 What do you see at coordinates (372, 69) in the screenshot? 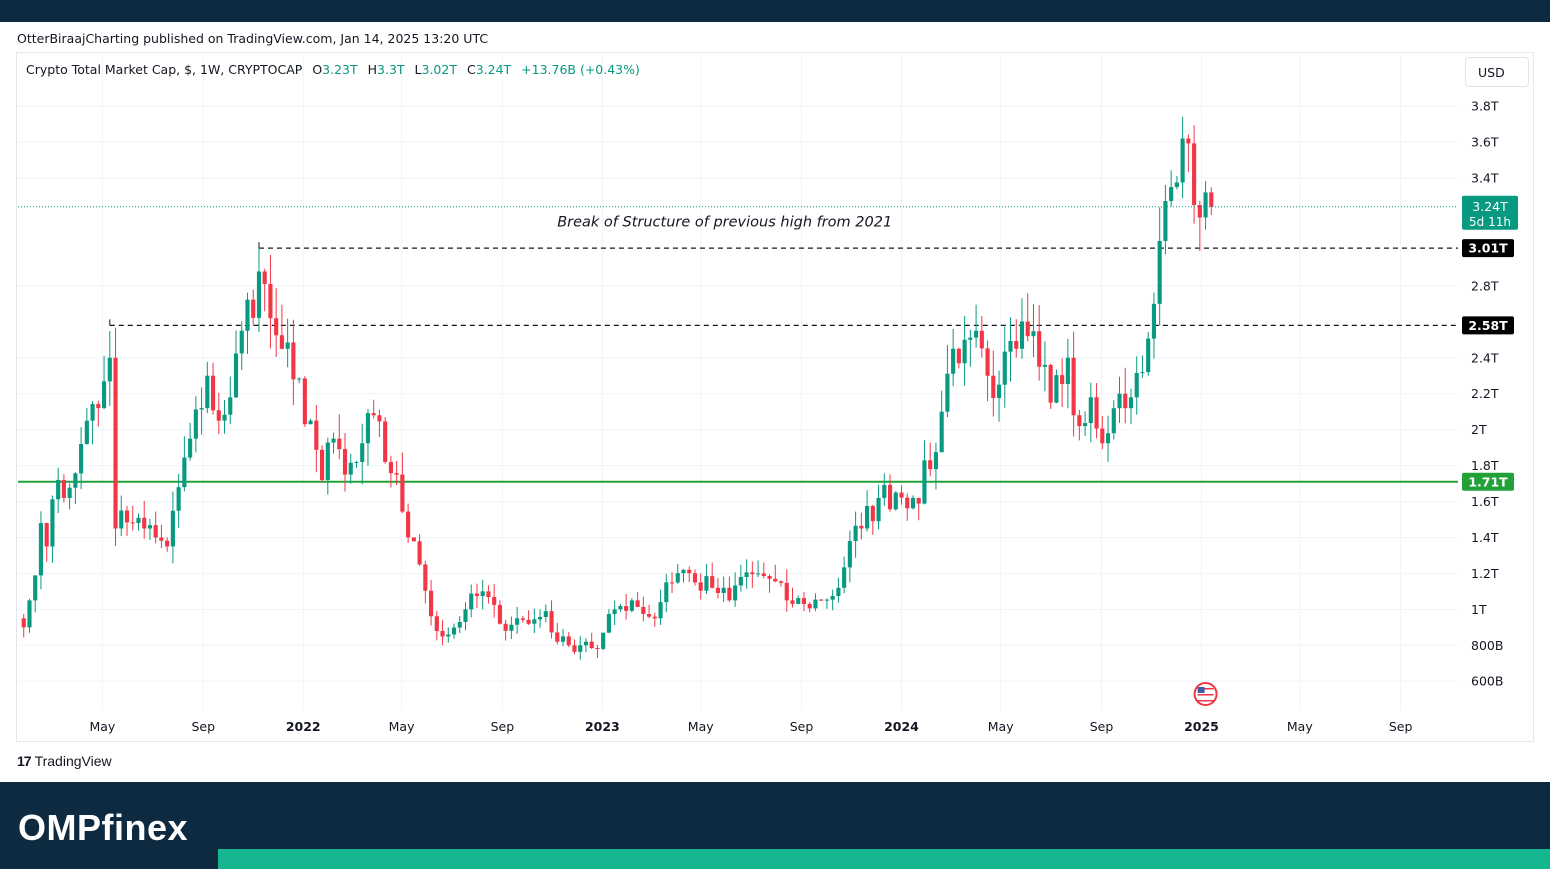
I see `high-label: H` at bounding box center [372, 69].